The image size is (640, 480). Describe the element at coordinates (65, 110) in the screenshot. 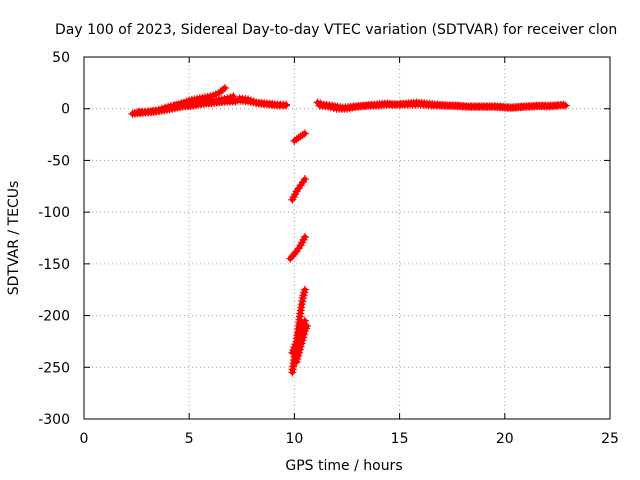

I see `y-tick-label: 0` at that location.